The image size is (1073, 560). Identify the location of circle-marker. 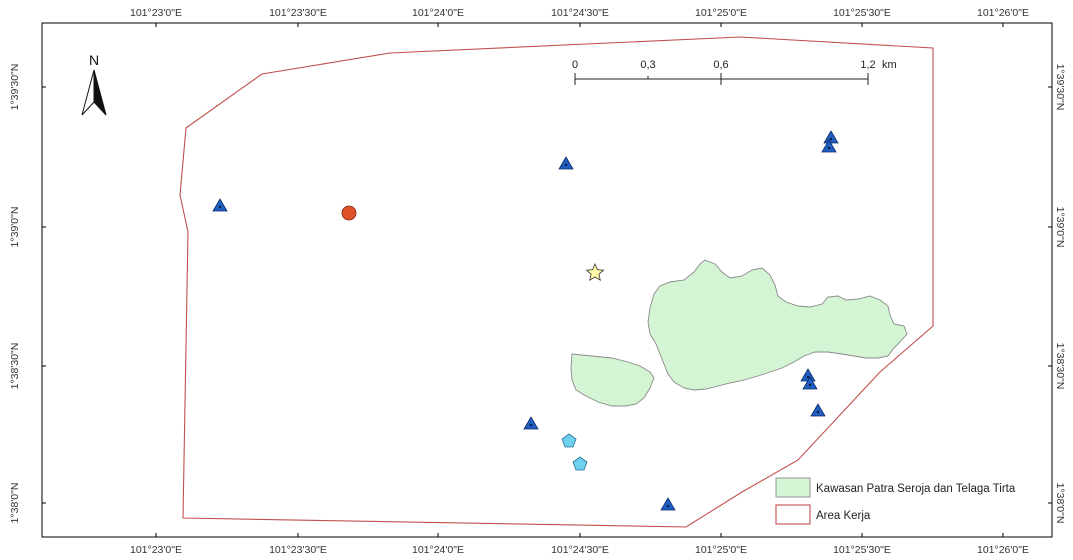
(349, 213).